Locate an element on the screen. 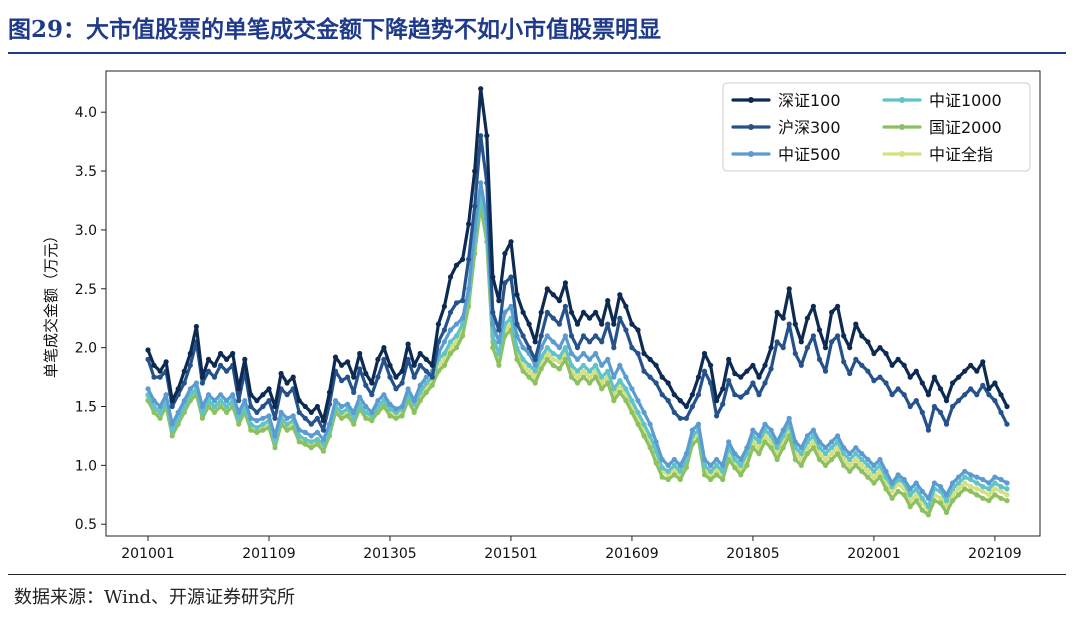 Image resolution: width=1080 pixels, height=632 pixels. y-tick-label: 0.5 is located at coordinates (86, 525).